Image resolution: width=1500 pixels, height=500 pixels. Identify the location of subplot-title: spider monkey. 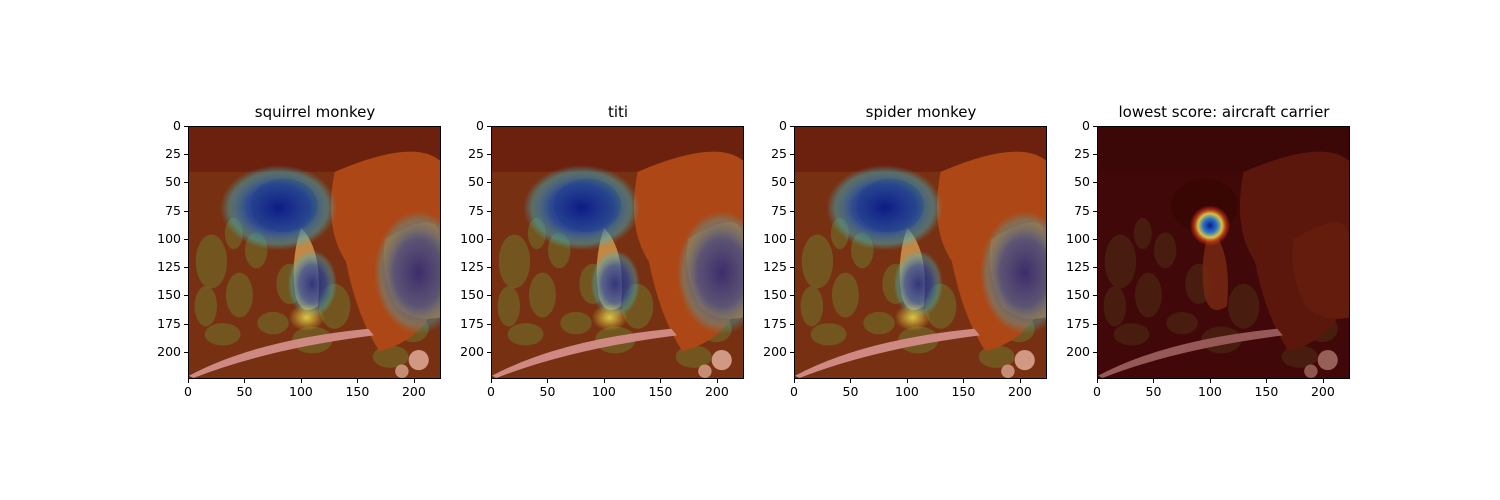
(921, 112).